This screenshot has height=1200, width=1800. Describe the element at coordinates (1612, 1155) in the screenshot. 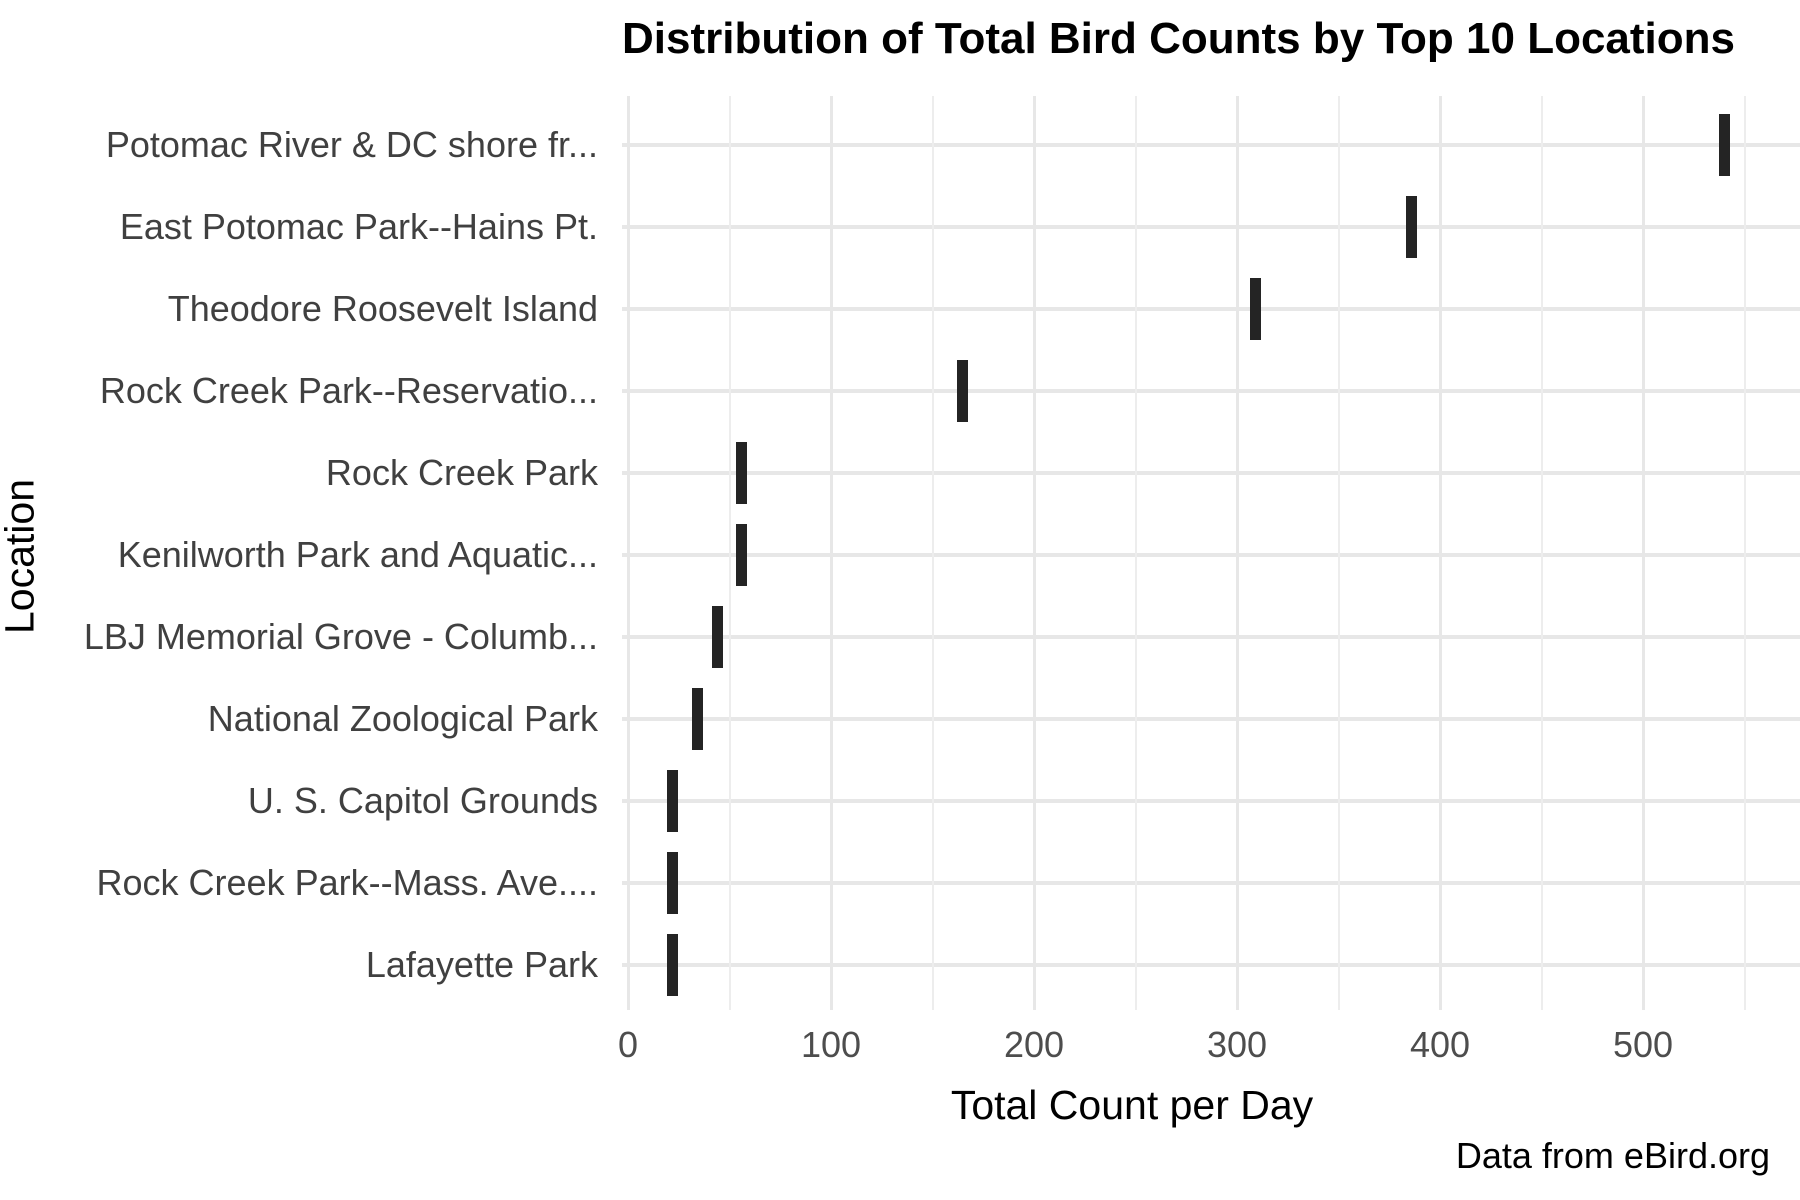

I see `caption: Data from eBird.org` at that location.